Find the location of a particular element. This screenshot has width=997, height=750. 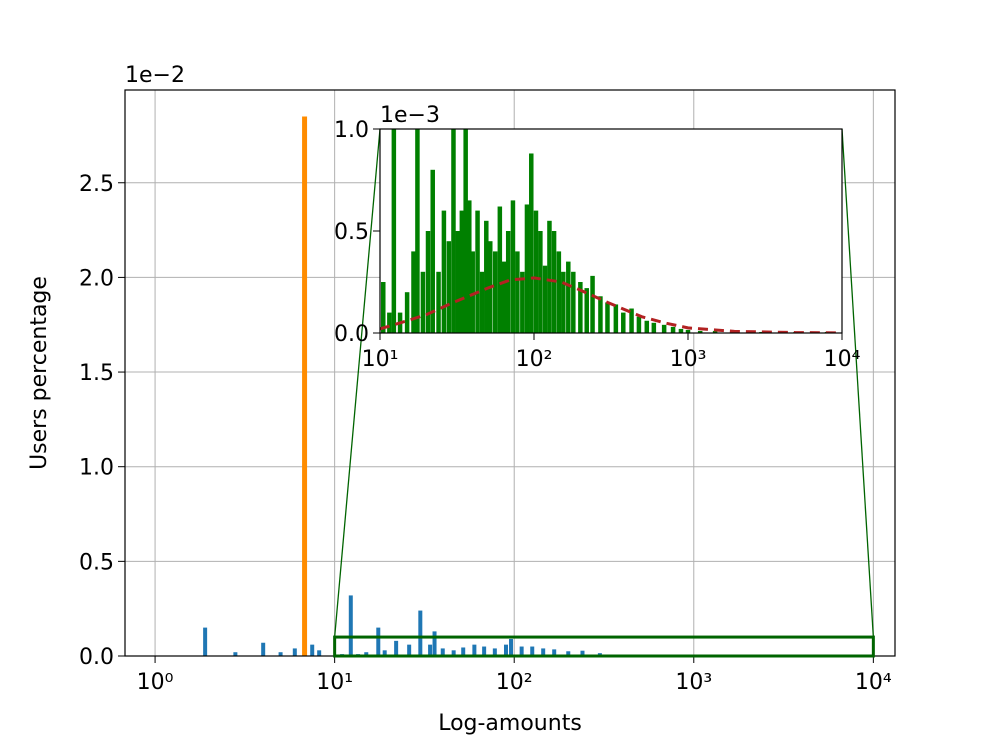

axes-frame is located at coordinates (611, 231).